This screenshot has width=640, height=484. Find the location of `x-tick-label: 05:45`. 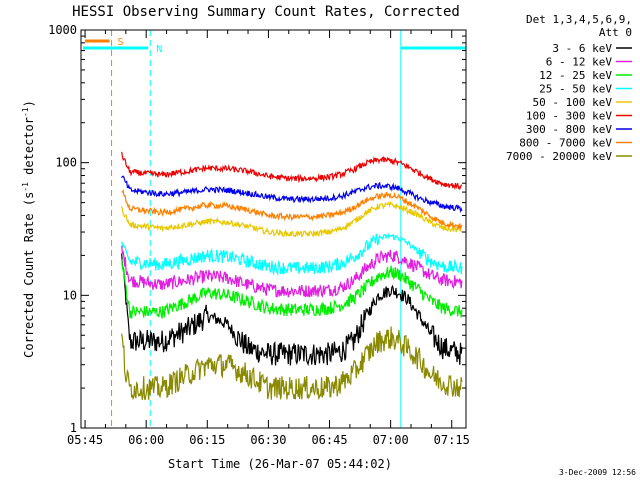

x-tick-label: 05:45 is located at coordinates (85, 440).